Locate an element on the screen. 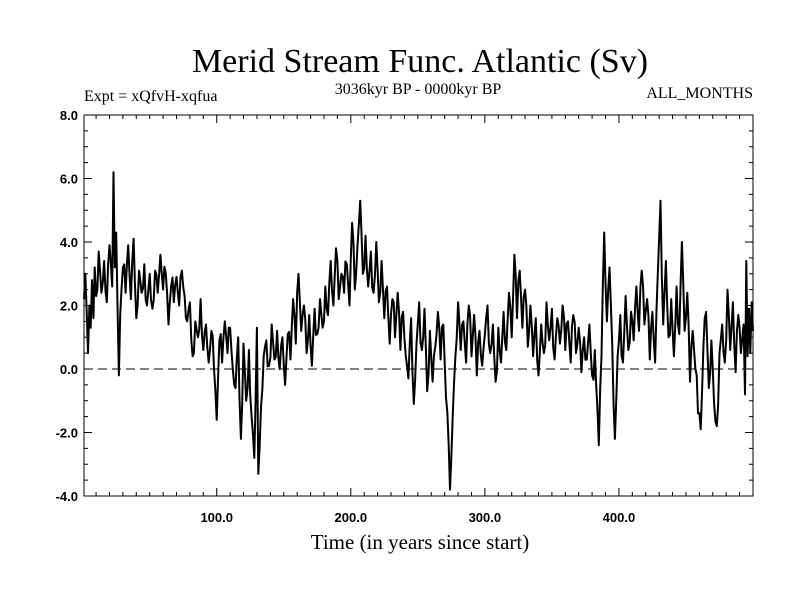  y-tick-label: 8.0 is located at coordinates (69, 115).